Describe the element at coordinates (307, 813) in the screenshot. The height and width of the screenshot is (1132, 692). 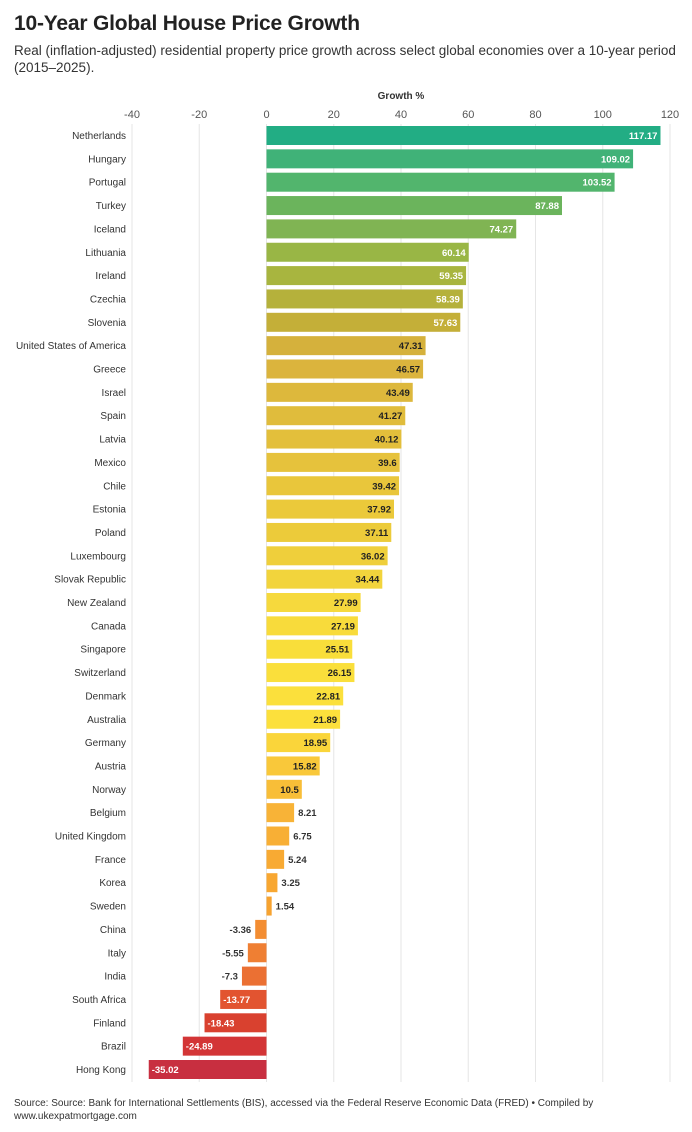
I see `value-label: 8.21` at that location.